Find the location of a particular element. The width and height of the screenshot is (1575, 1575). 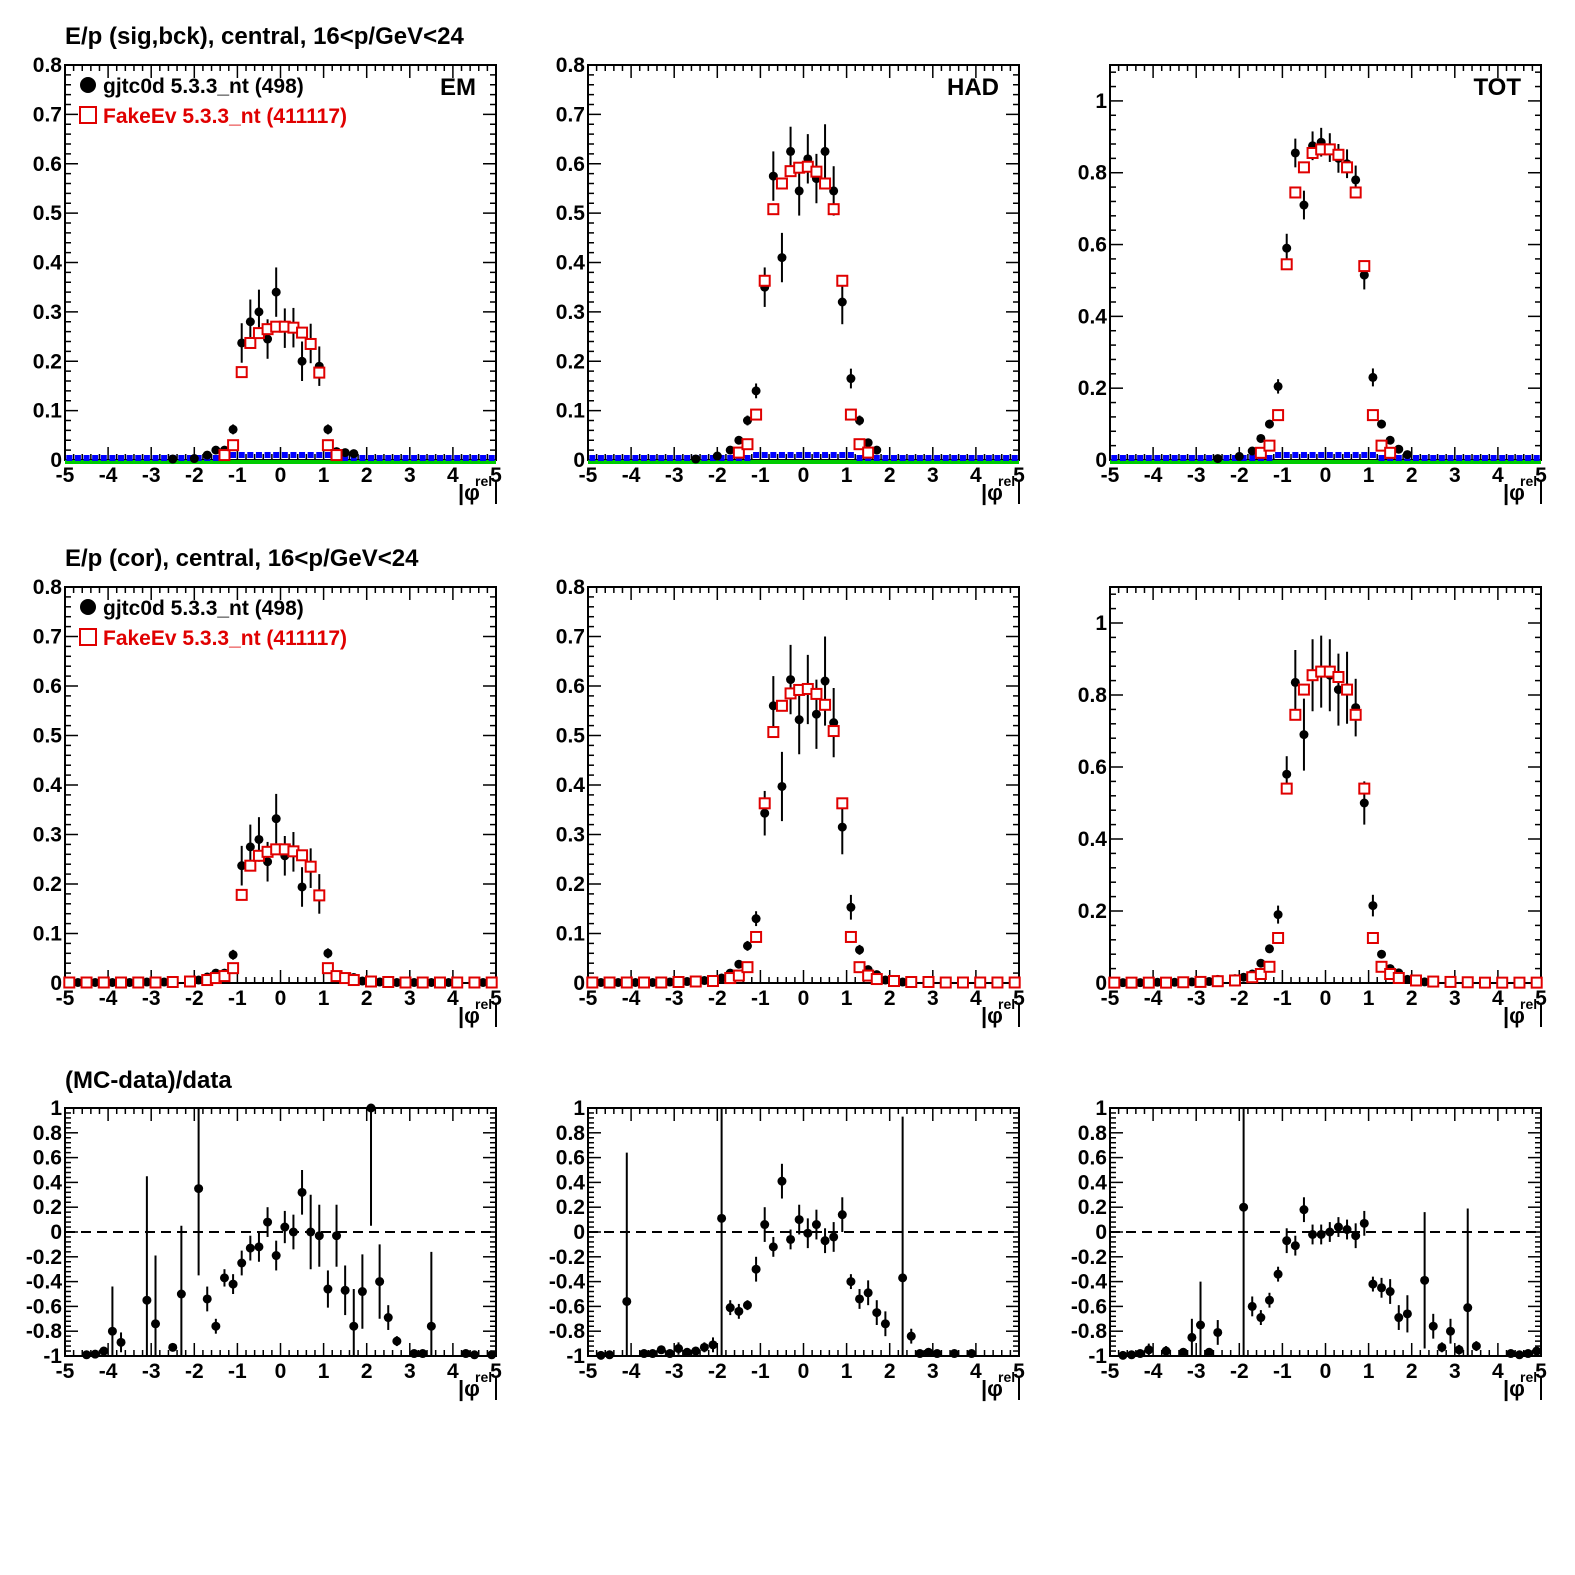

y-tick-label: -0.6 is located at coordinates (567, 1306).